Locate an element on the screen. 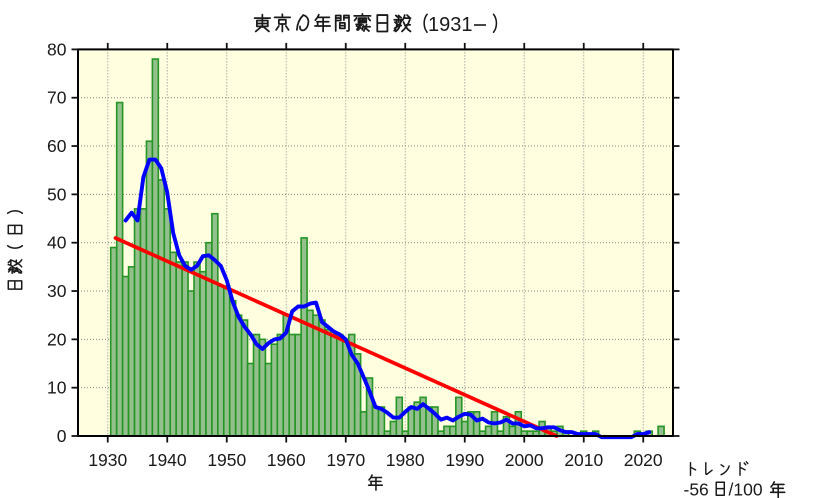 This screenshot has height=498, width=833. svg-text: 20 is located at coordinates (57, 339).